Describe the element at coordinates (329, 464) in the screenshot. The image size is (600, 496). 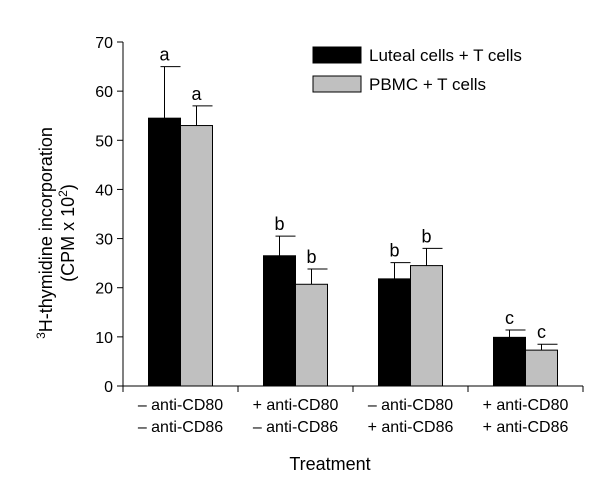
I see `x-axis-label: Treatment` at that location.